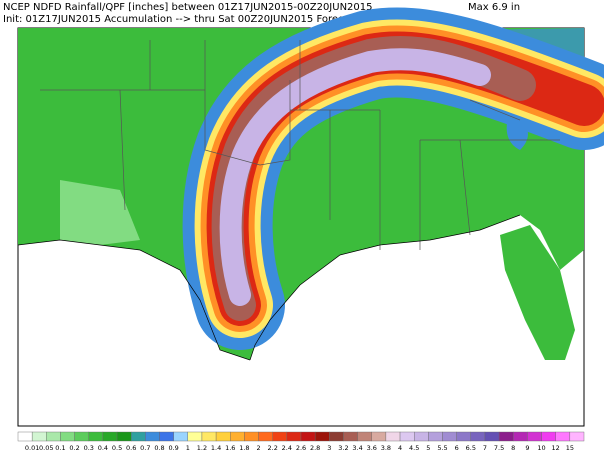 The width and height of the screenshot is (604, 453). Describe the element at coordinates (471, 448) in the screenshot. I see `colorbar-label: 6.5` at that location.